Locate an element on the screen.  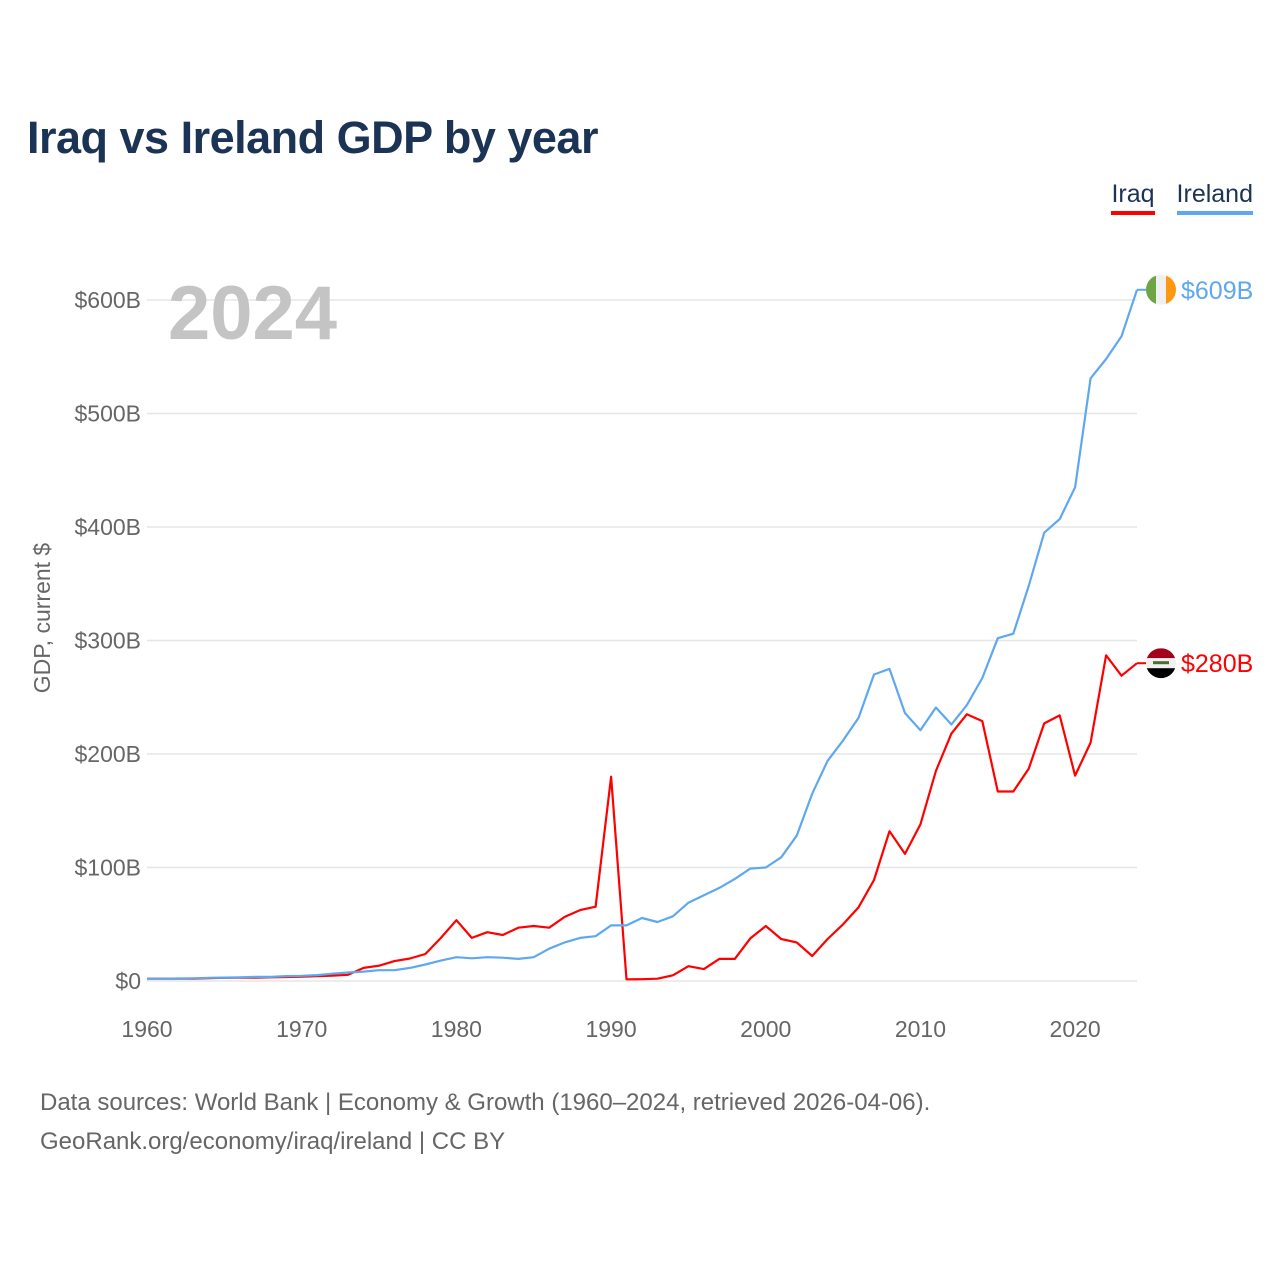
y-tick-label: $400B is located at coordinates (107, 527).